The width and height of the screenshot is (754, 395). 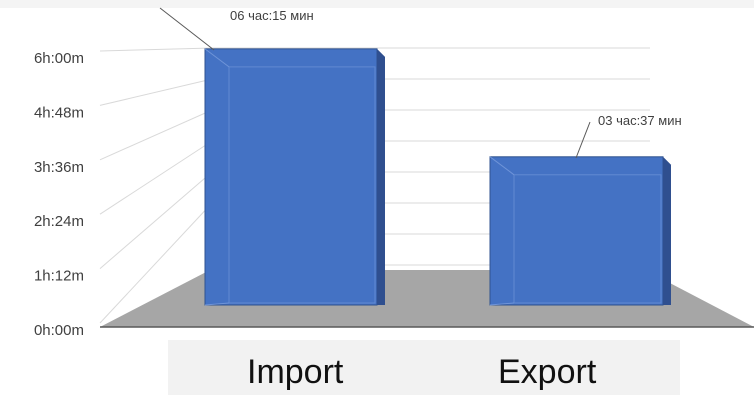 I want to click on bar-export, so click(x=580, y=231).